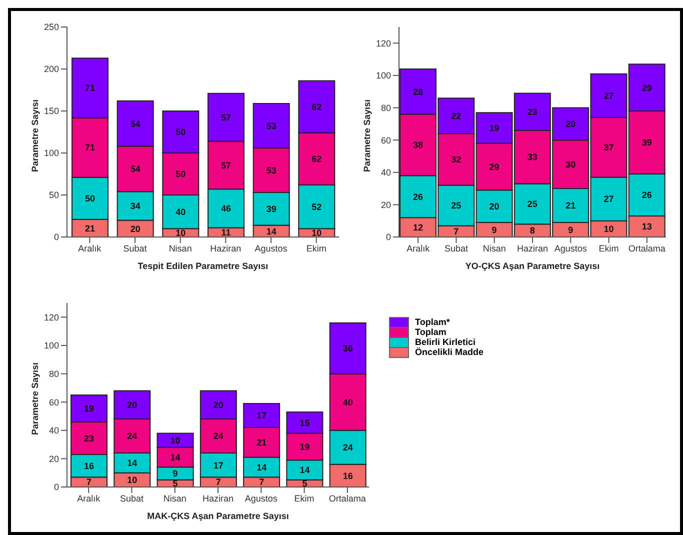 The height and width of the screenshot is (535, 683). I want to click on y-tick-label: 200, so click(51, 69).